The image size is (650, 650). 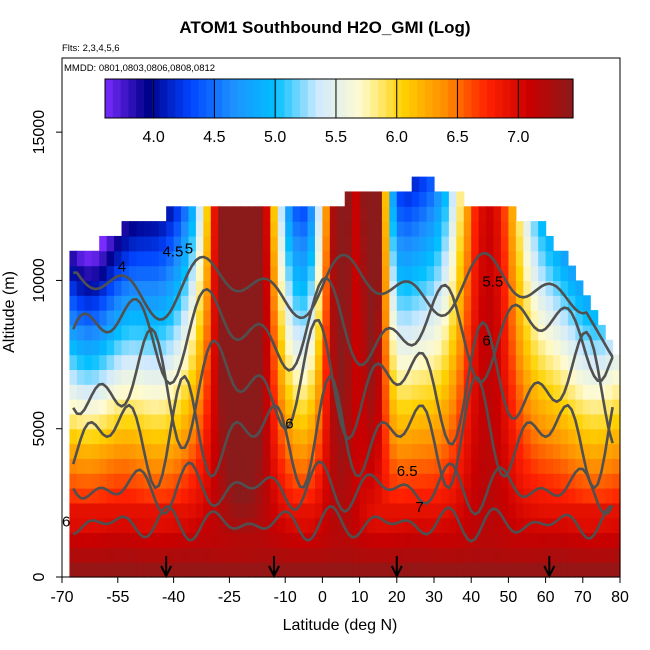 What do you see at coordinates (343, 305) in the screenshot?
I see `contour-line` at bounding box center [343, 305].